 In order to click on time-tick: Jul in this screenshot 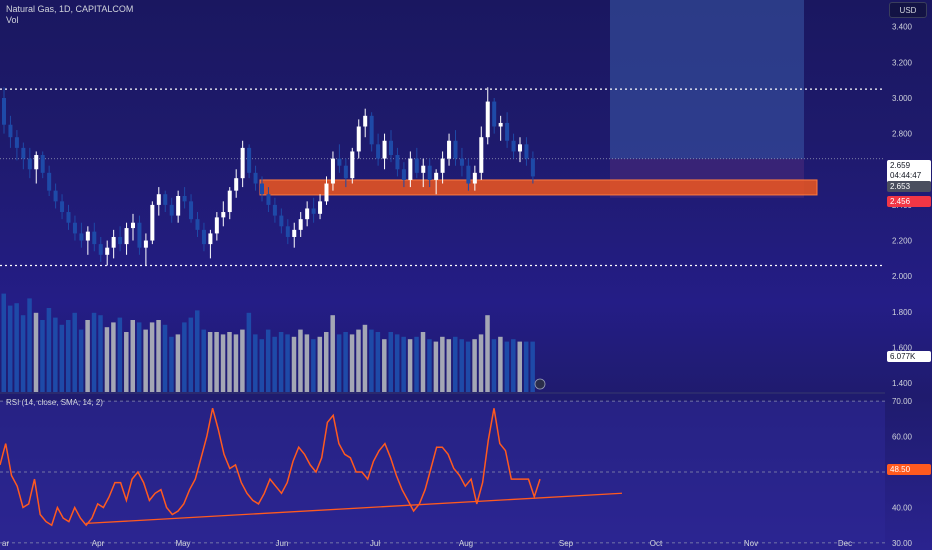, I will do `click(375, 543)`.